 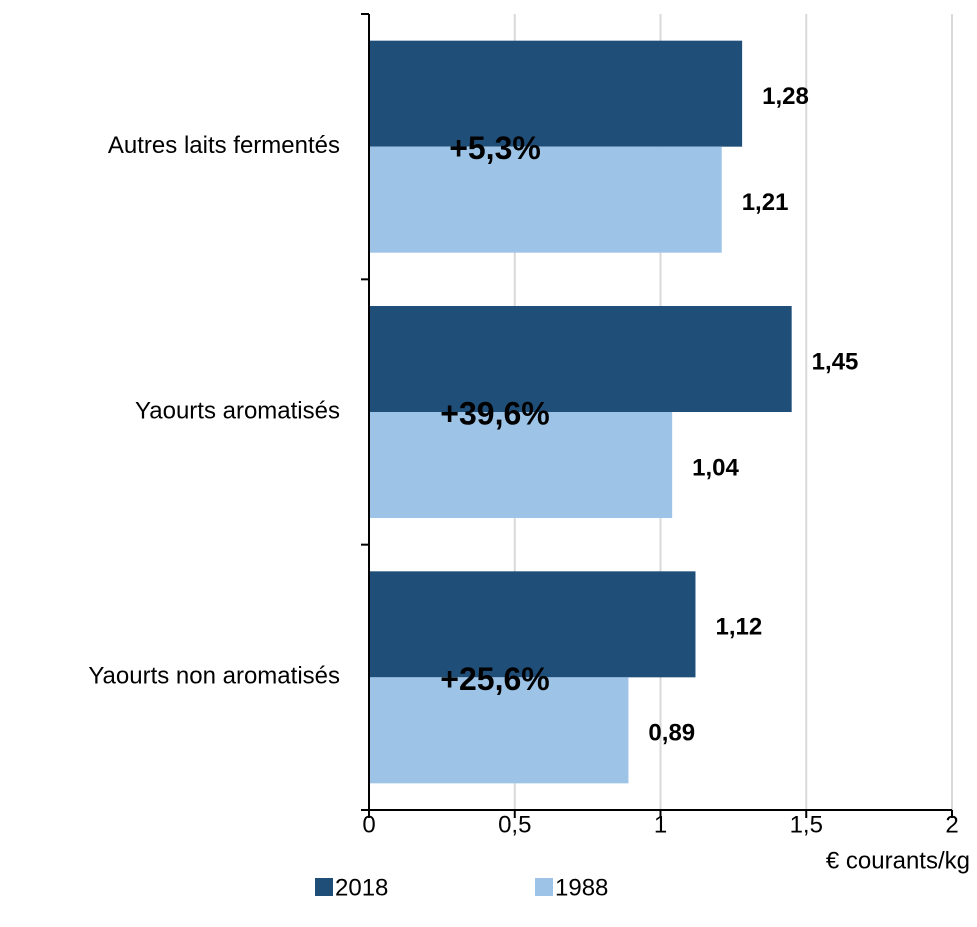 What do you see at coordinates (495, 148) in the screenshot?
I see `annotation: +5,3%` at bounding box center [495, 148].